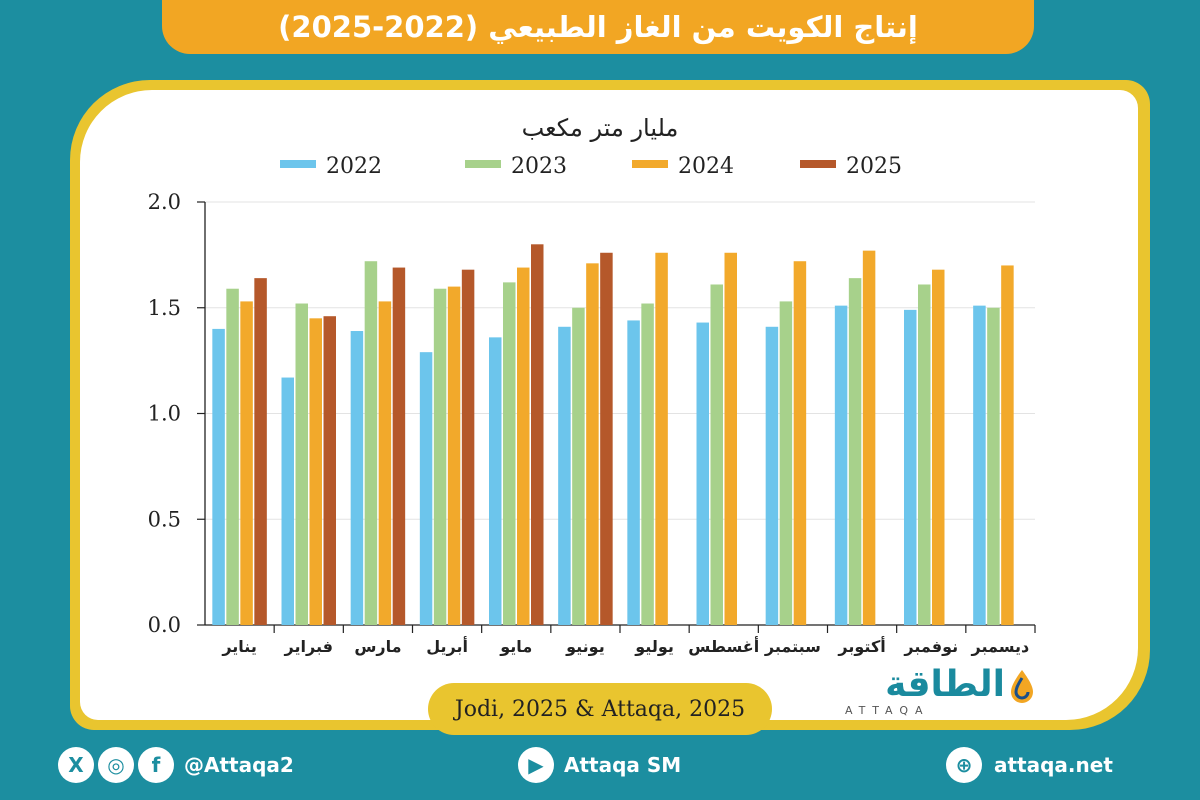  Describe the element at coordinates (116, 765) in the screenshot. I see `instagram-icon: ◎` at that location.